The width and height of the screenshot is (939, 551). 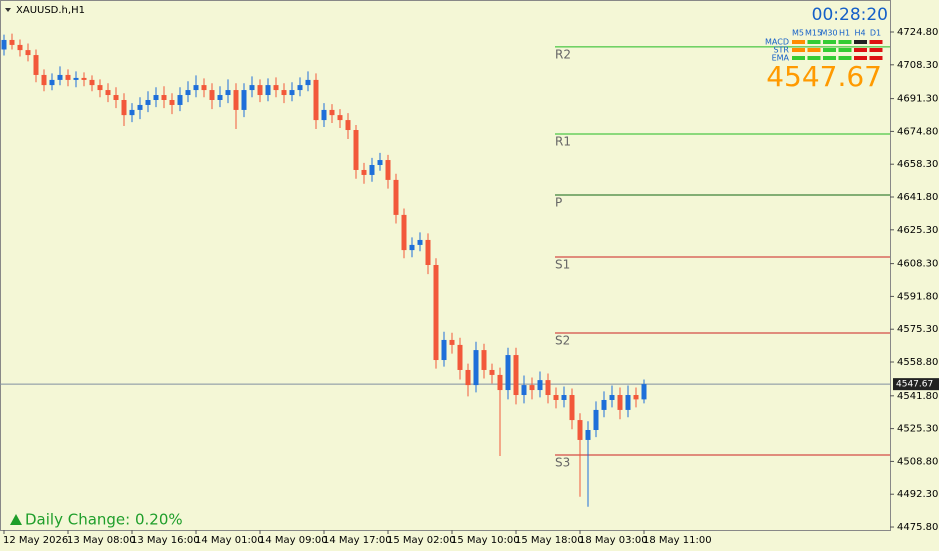 What do you see at coordinates (8, 10) in the screenshot?
I see `menu-arrow` at bounding box center [8, 10].